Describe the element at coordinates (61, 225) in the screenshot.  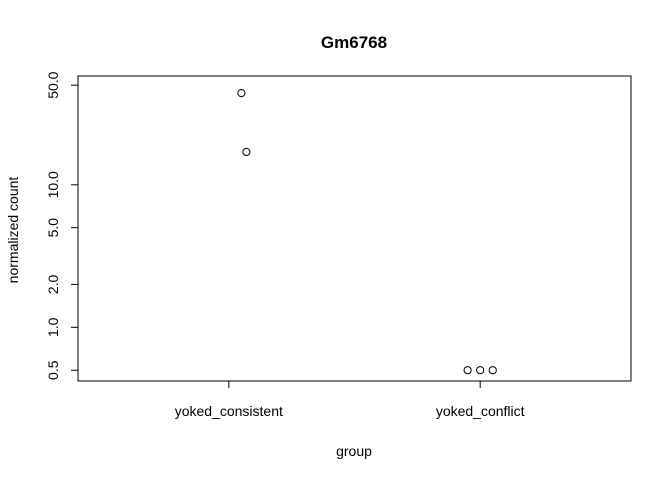
I see `y-axis: 0.5 1.0 2.0 5.0 10.0 50.0` at that location.